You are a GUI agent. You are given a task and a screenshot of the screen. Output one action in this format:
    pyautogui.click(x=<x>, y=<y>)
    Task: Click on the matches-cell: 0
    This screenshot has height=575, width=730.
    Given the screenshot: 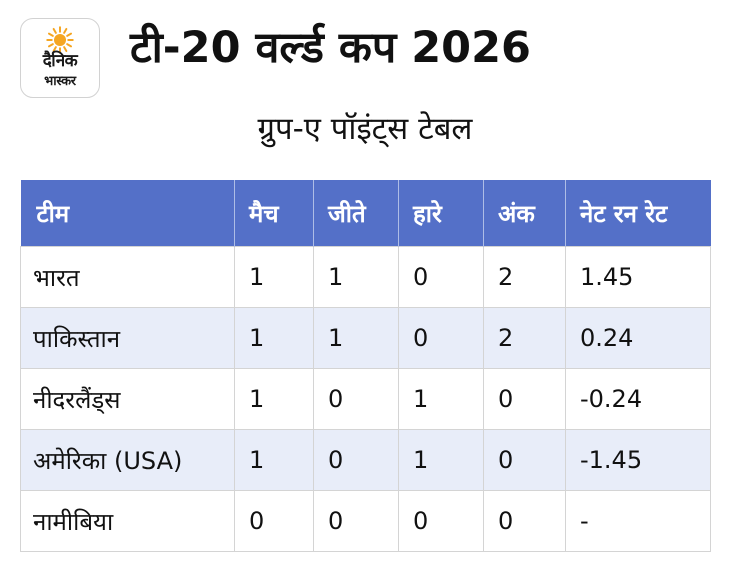 What is the action you would take?
    pyautogui.click(x=274, y=521)
    